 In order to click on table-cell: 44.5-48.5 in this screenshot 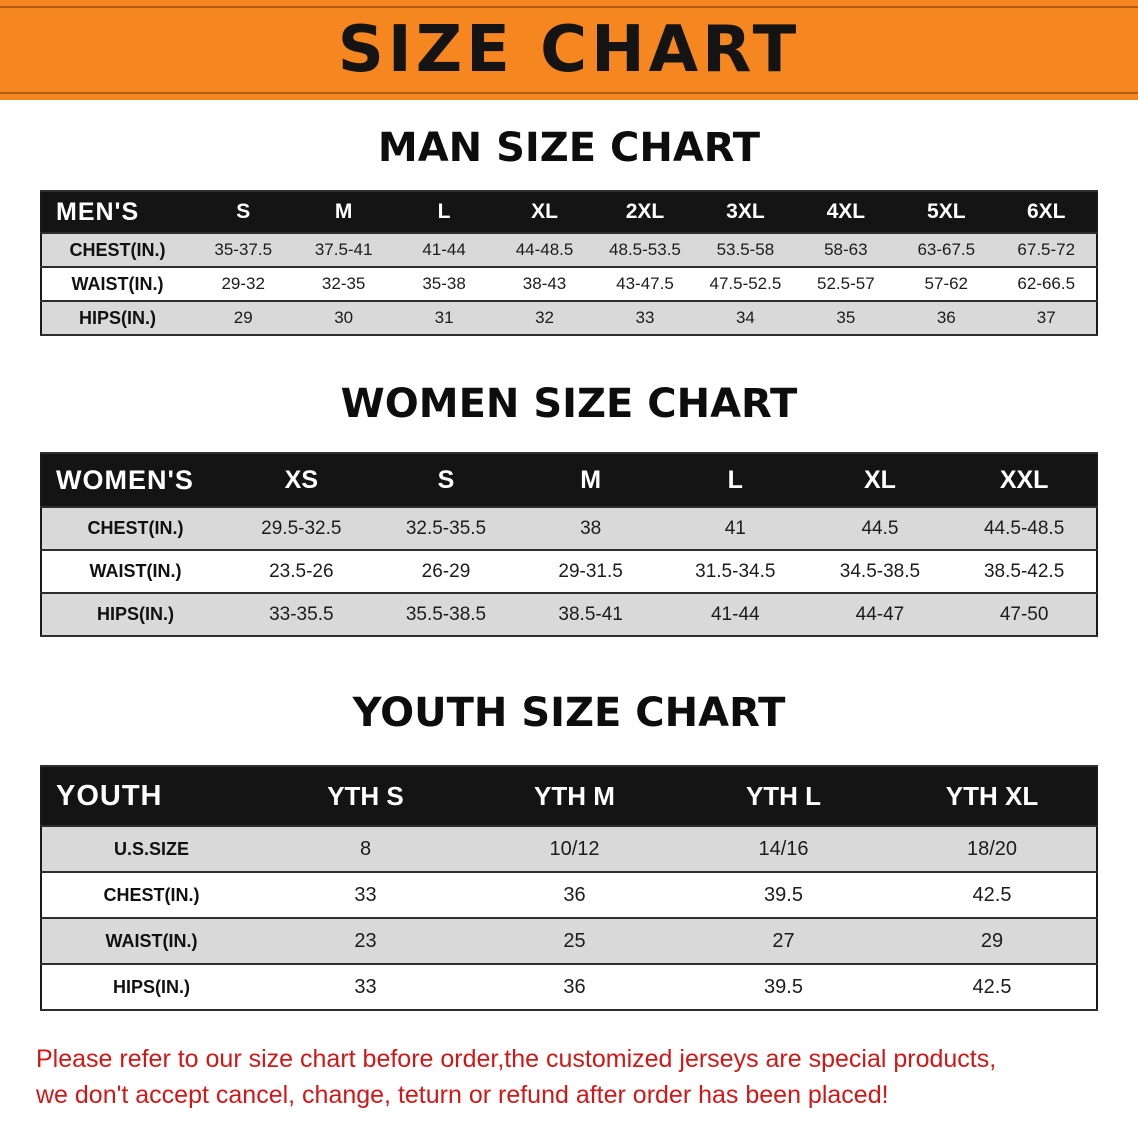, I will do `click(1024, 528)`.